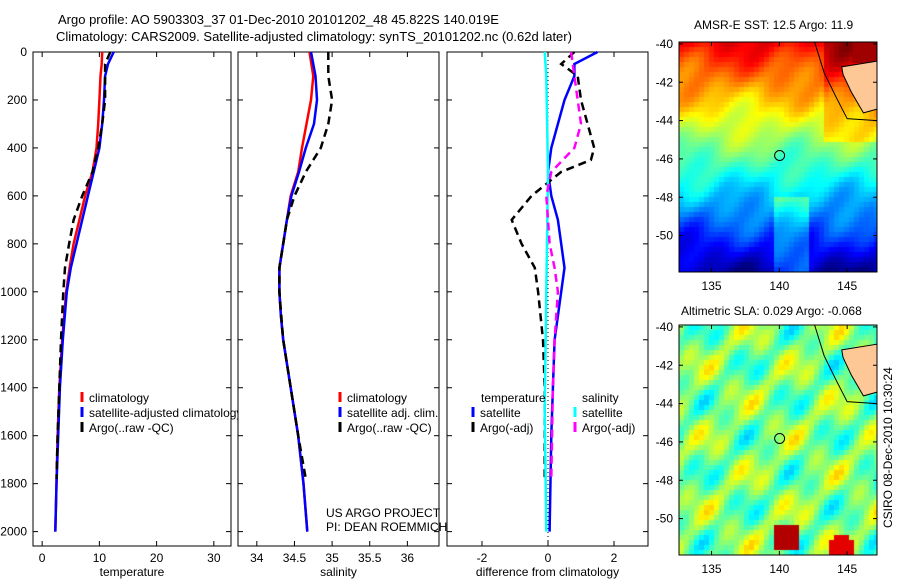 This screenshot has height=580, width=900. I want to click on y-tick-label: 1200, so click(13, 340).